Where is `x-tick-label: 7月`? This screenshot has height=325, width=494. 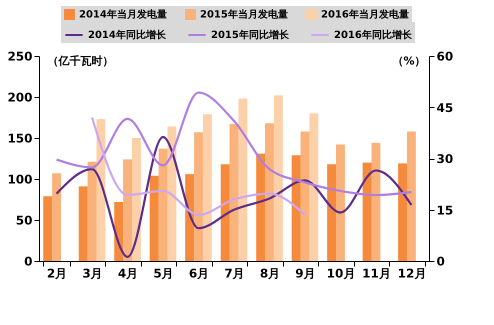
x-tick-label: 7月 is located at coordinates (234, 273).